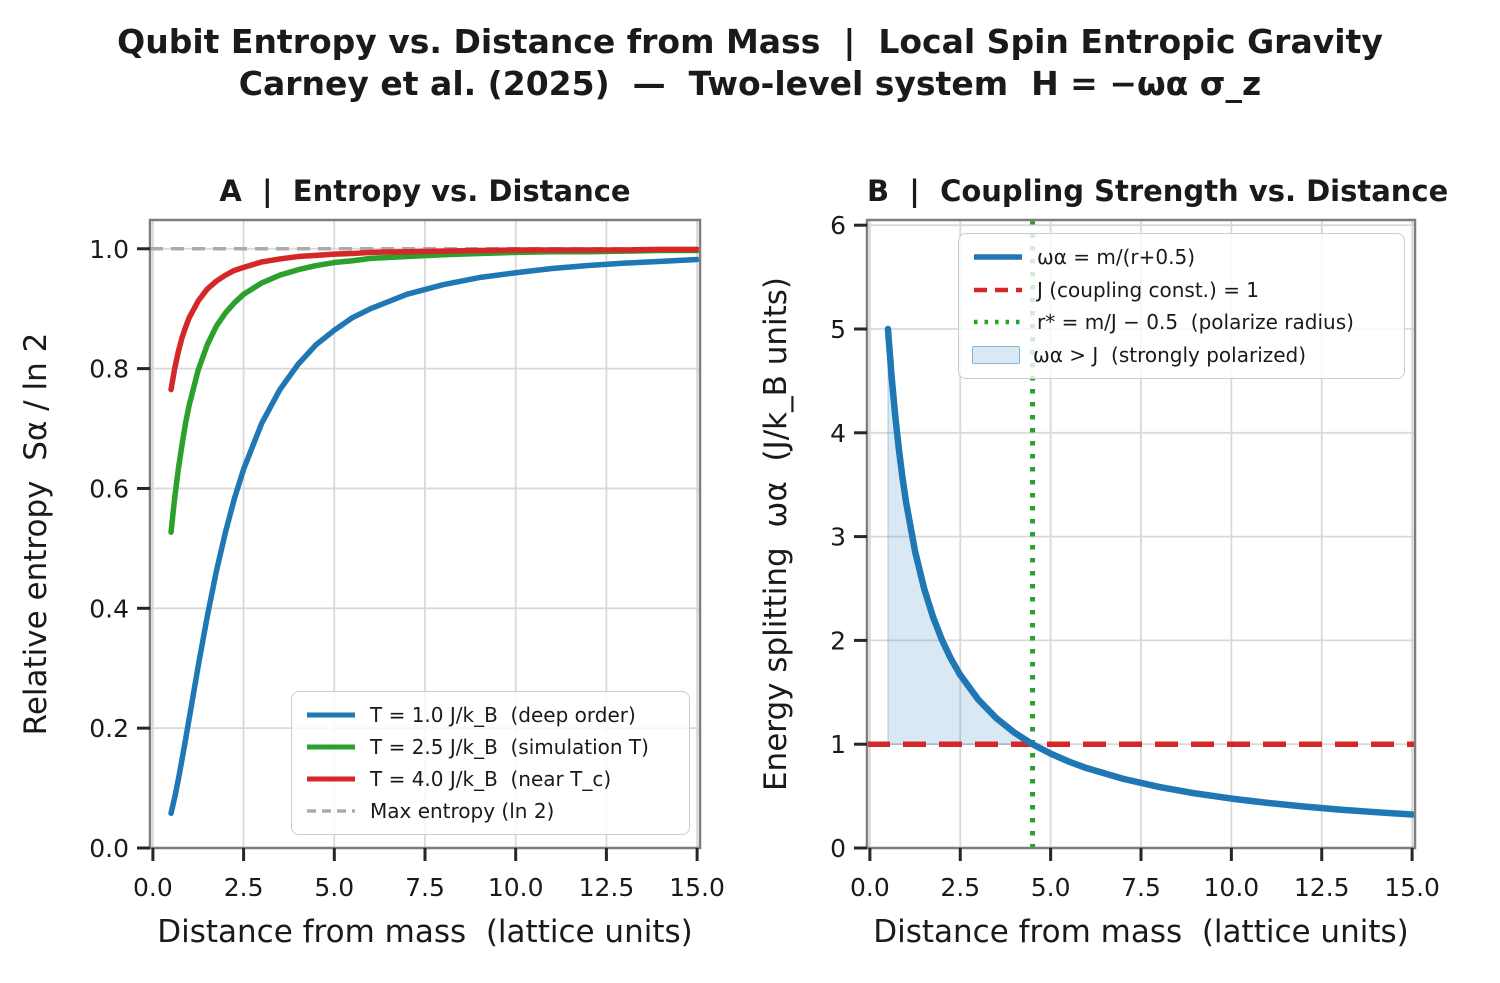 The height and width of the screenshot is (983, 1500). Describe the element at coordinates (331, 811) in the screenshot. I see `legend-dashed-gray-icon` at that location.